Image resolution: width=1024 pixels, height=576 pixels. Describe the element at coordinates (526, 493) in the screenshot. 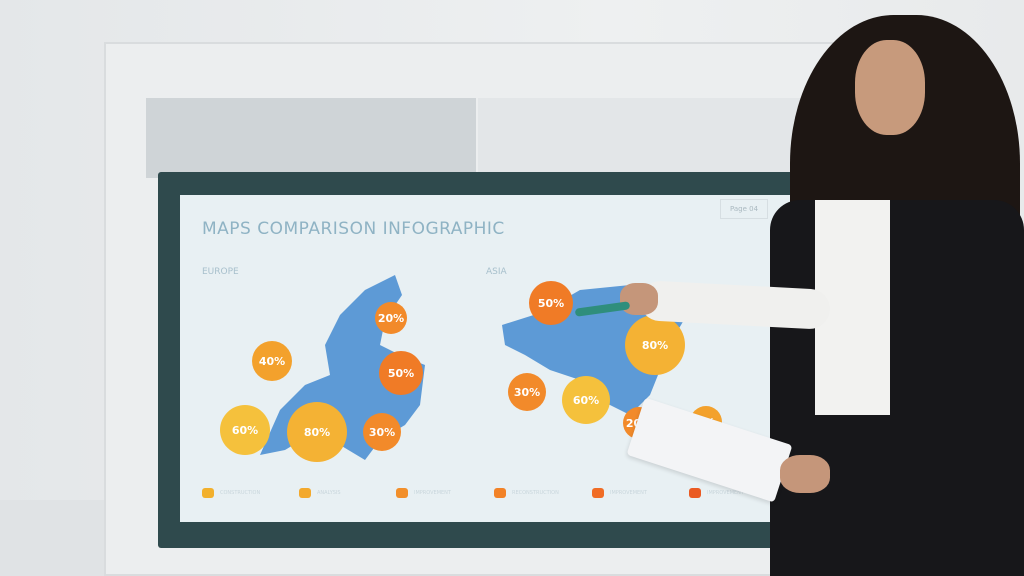

I see `legend-item: RECONSTRUCTION` at that location.